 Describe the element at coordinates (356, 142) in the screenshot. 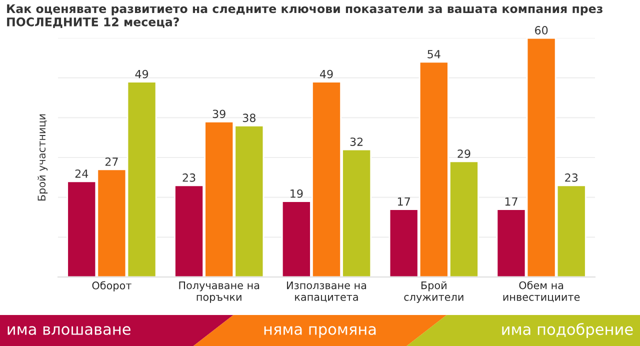

I see `data-label: 32` at that location.